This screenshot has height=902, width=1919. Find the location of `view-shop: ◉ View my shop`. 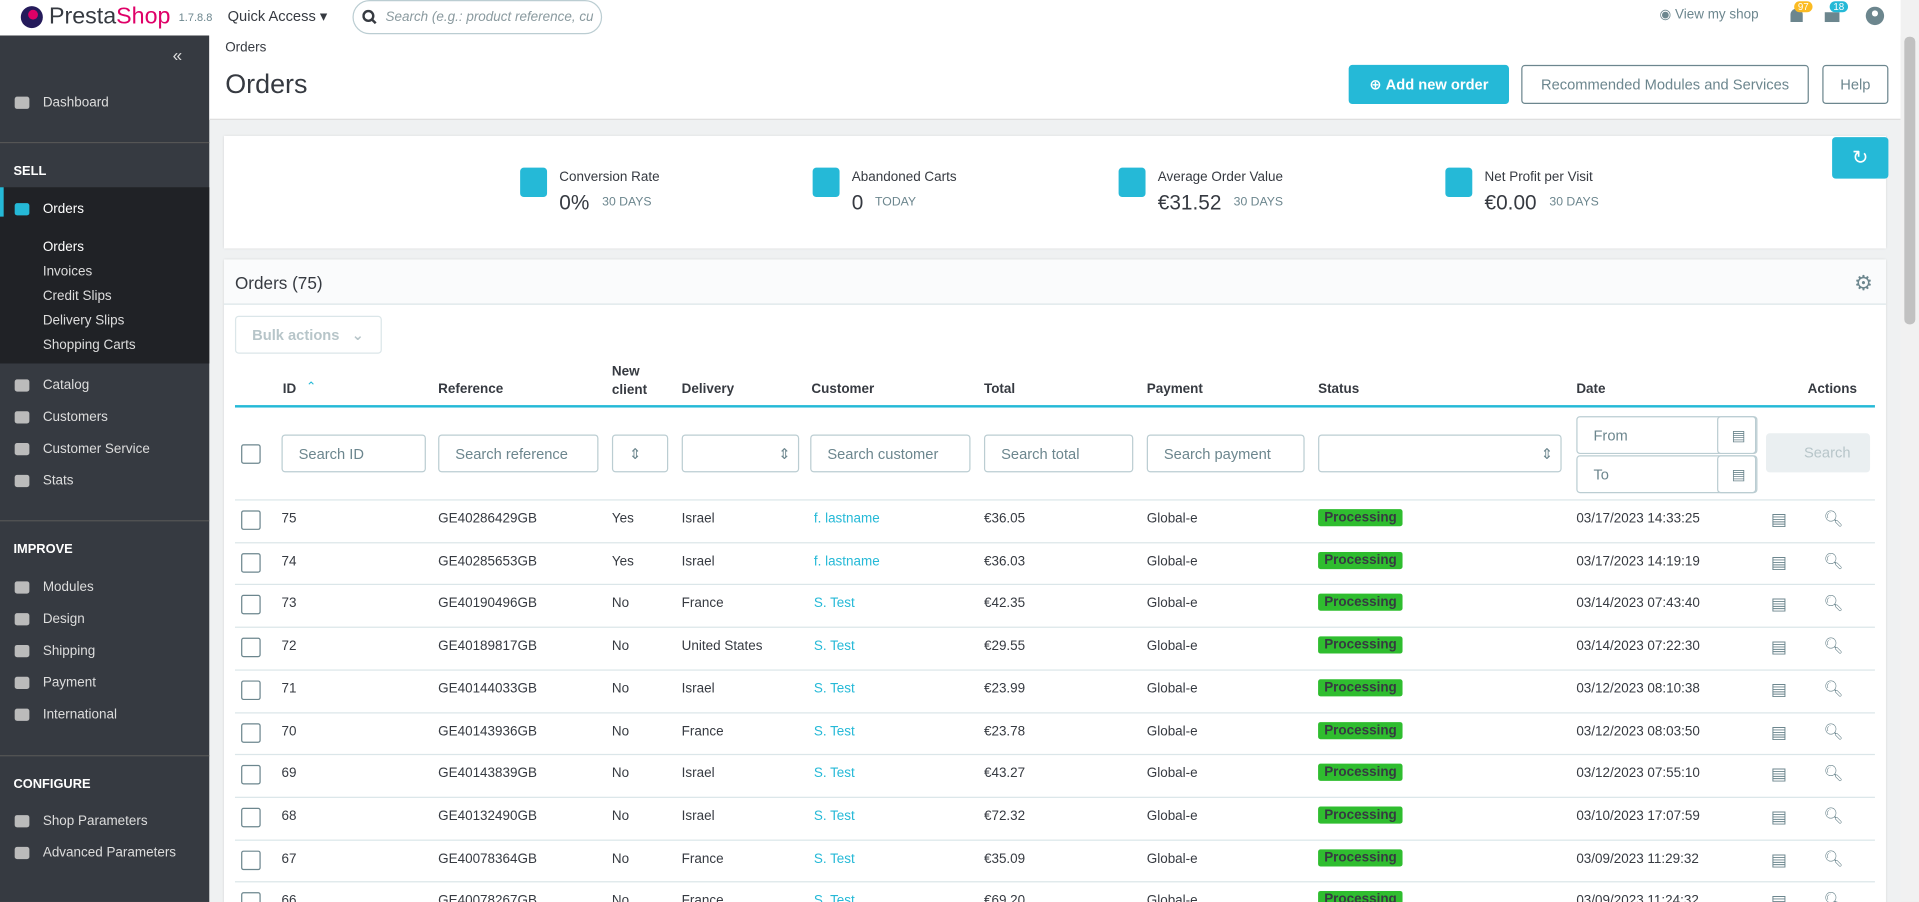

view-shop: ◉ View my shop is located at coordinates (1709, 15).